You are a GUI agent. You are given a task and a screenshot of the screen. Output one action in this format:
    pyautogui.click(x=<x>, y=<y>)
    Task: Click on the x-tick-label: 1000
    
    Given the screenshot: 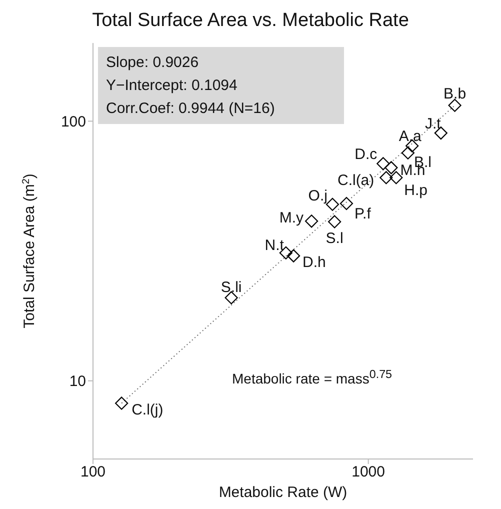 What is the action you would take?
    pyautogui.click(x=369, y=472)
    